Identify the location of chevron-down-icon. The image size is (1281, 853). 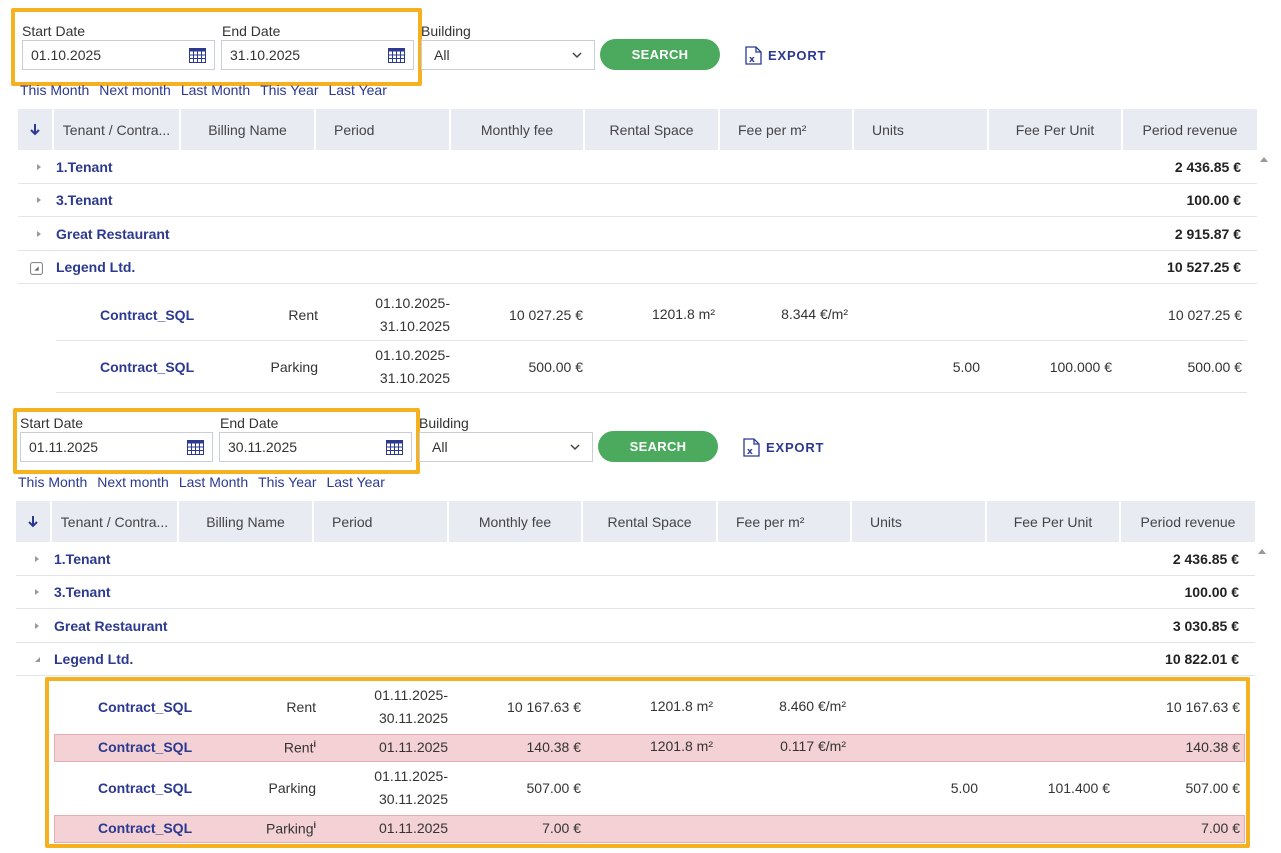
(575, 447).